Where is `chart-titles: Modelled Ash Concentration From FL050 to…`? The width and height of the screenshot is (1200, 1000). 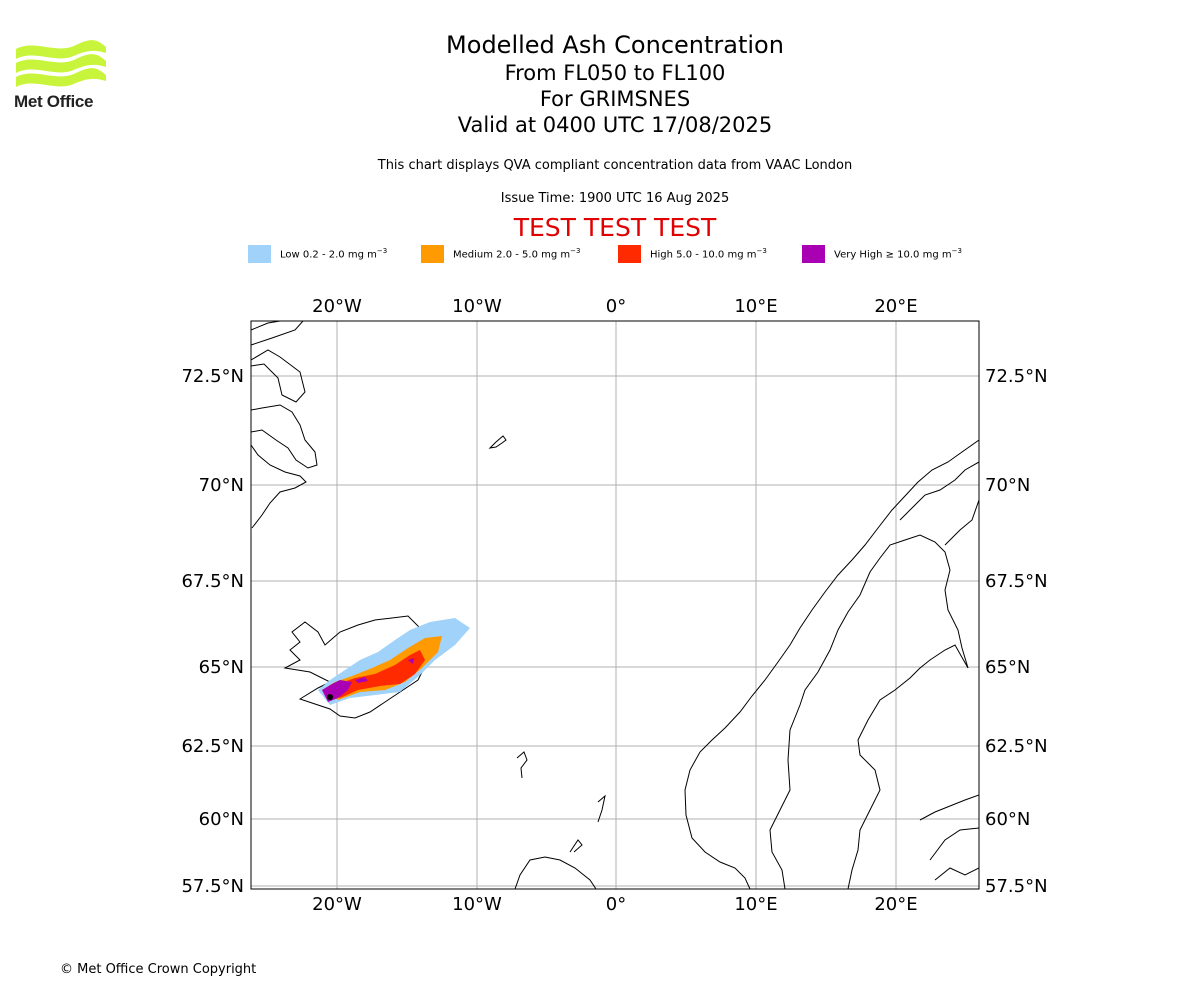
chart-titles: Modelled Ash Concentration From FL050 to… is located at coordinates (615, 84).